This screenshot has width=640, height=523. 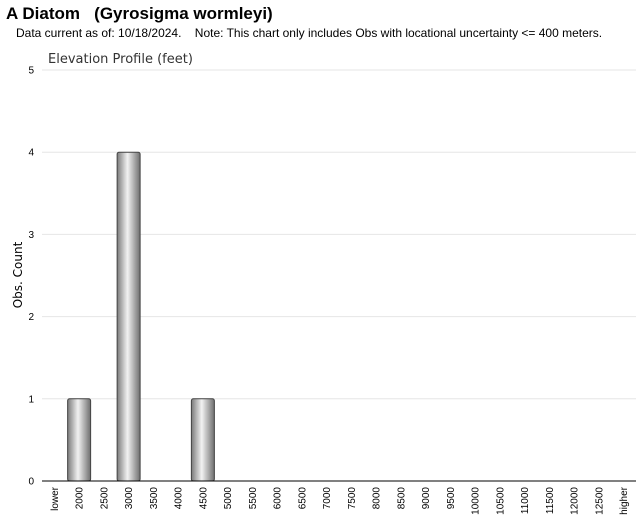 What do you see at coordinates (377, 498) in the screenshot?
I see `x-tick-label: 8000` at bounding box center [377, 498].